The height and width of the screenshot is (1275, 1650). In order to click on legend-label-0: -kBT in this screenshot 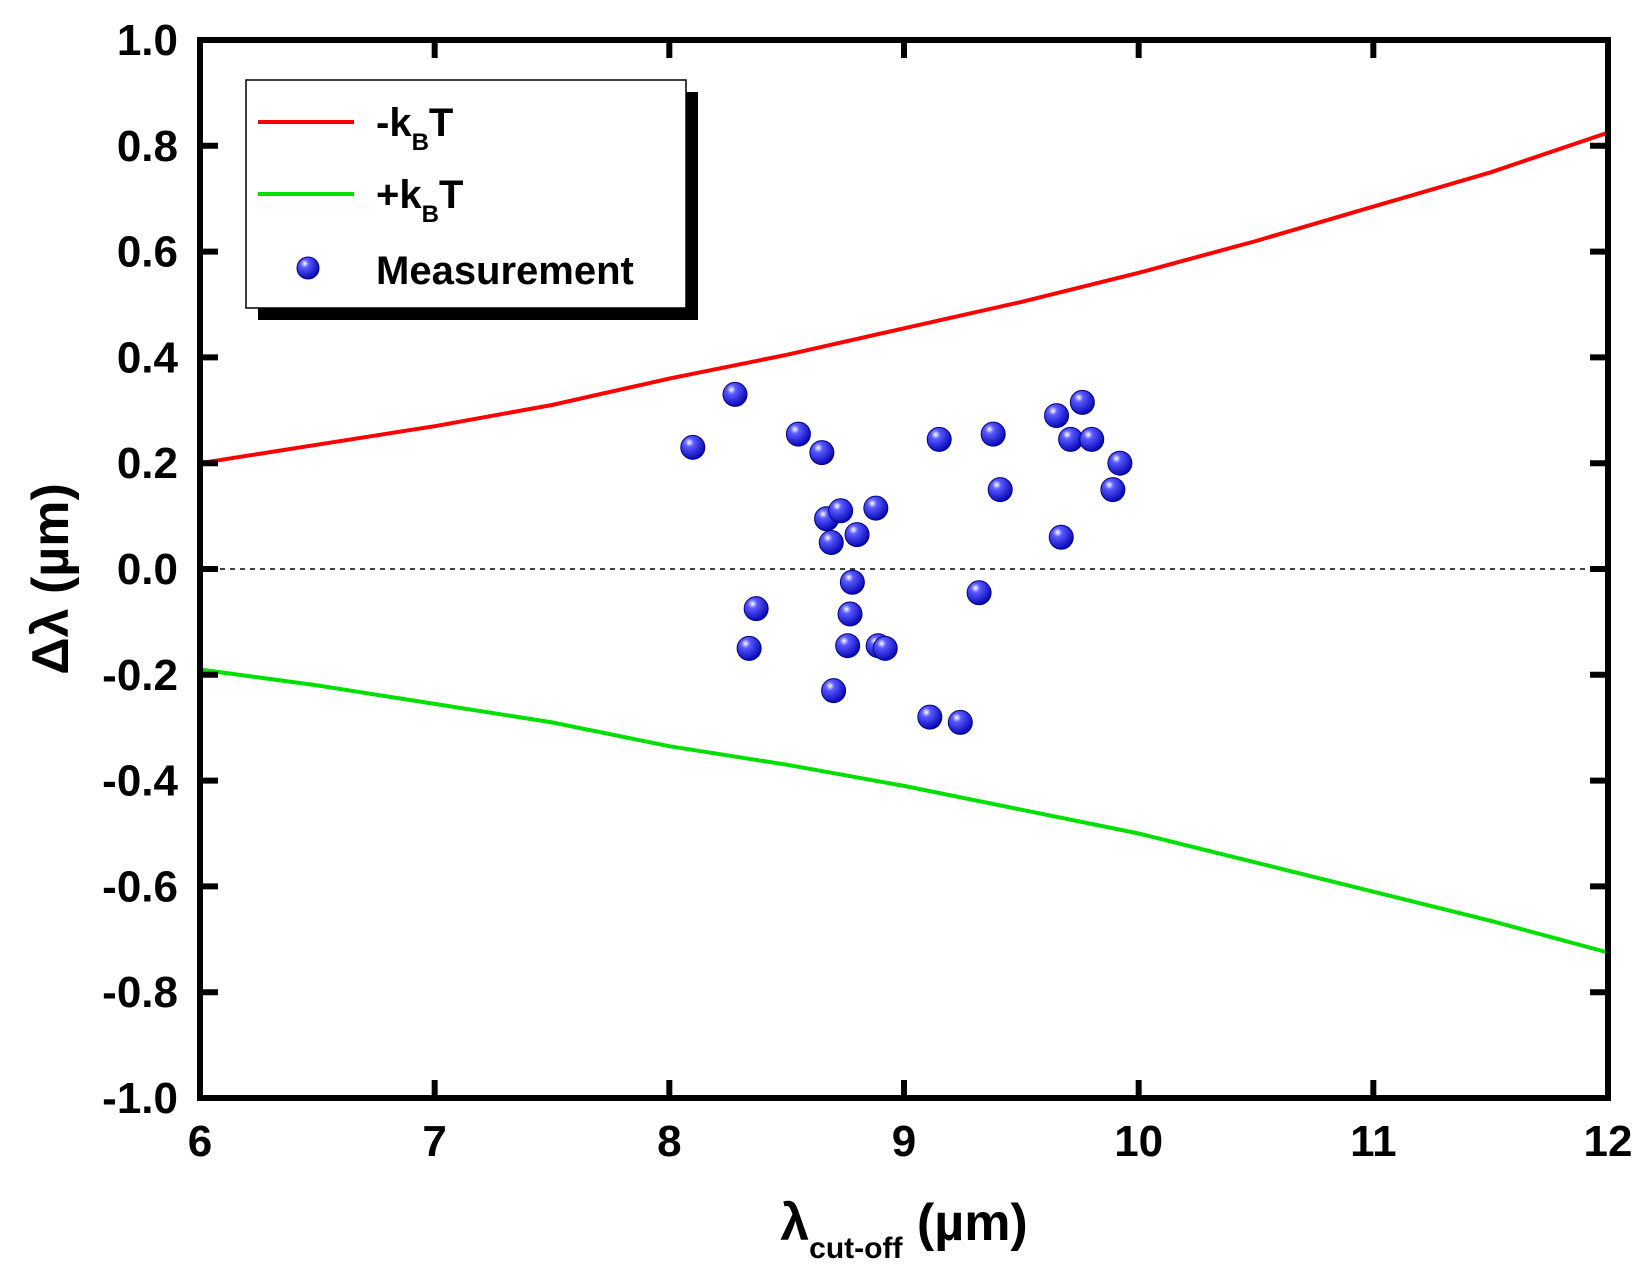, I will do `click(414, 128)`.